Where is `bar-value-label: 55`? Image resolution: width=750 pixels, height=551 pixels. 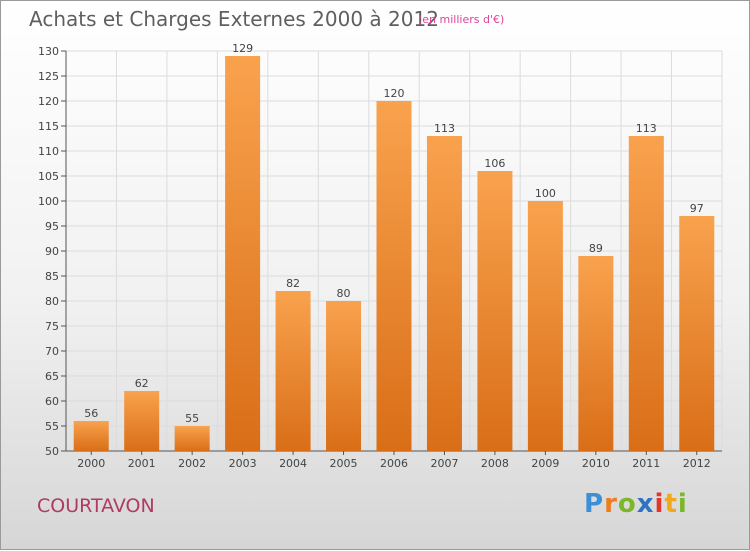 bar-value-label: 55 is located at coordinates (192, 418).